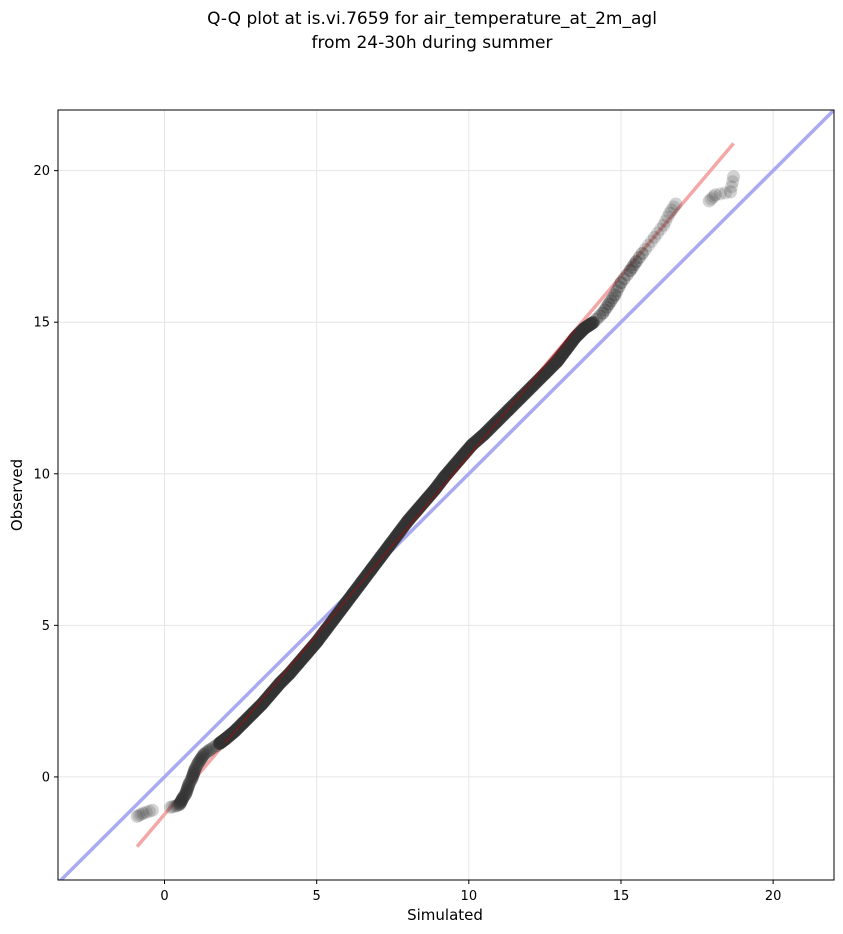 Image resolution: width=843 pixels, height=934 pixels. What do you see at coordinates (46, 777) in the screenshot?
I see `y-tick-label: 0` at bounding box center [46, 777].